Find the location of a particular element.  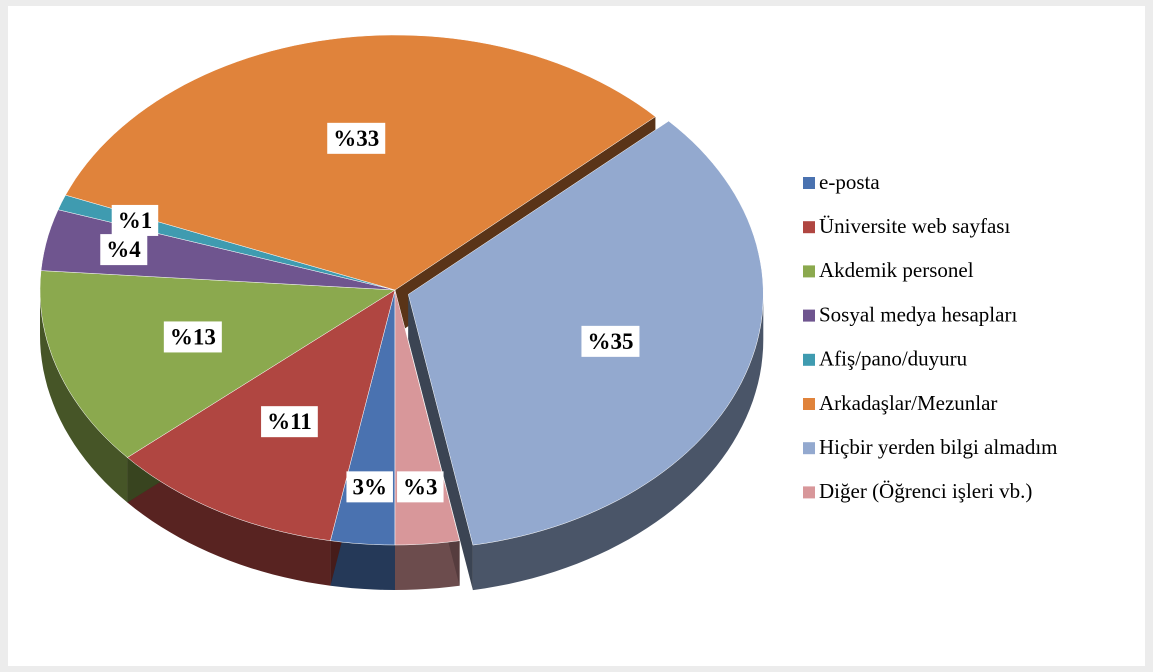

data-label: %1 is located at coordinates (135, 220).